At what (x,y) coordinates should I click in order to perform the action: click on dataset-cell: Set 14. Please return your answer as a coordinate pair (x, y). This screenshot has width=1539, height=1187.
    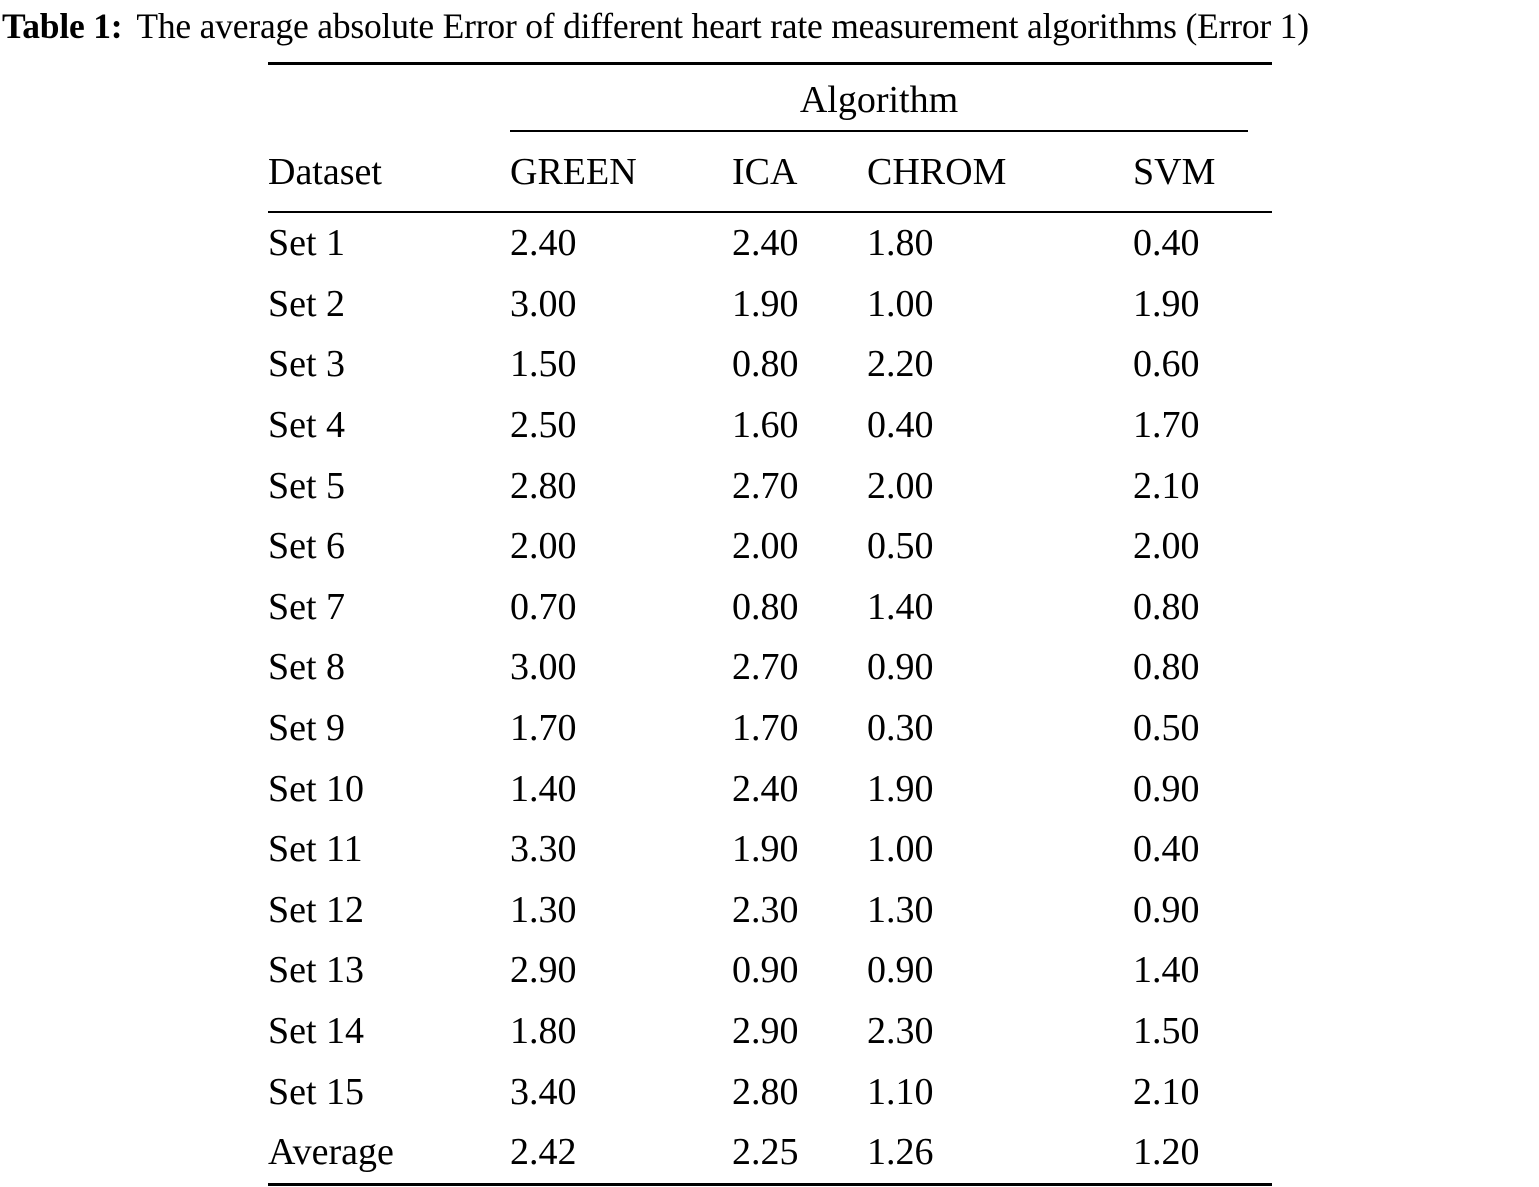
    Looking at the image, I should click on (316, 1031).